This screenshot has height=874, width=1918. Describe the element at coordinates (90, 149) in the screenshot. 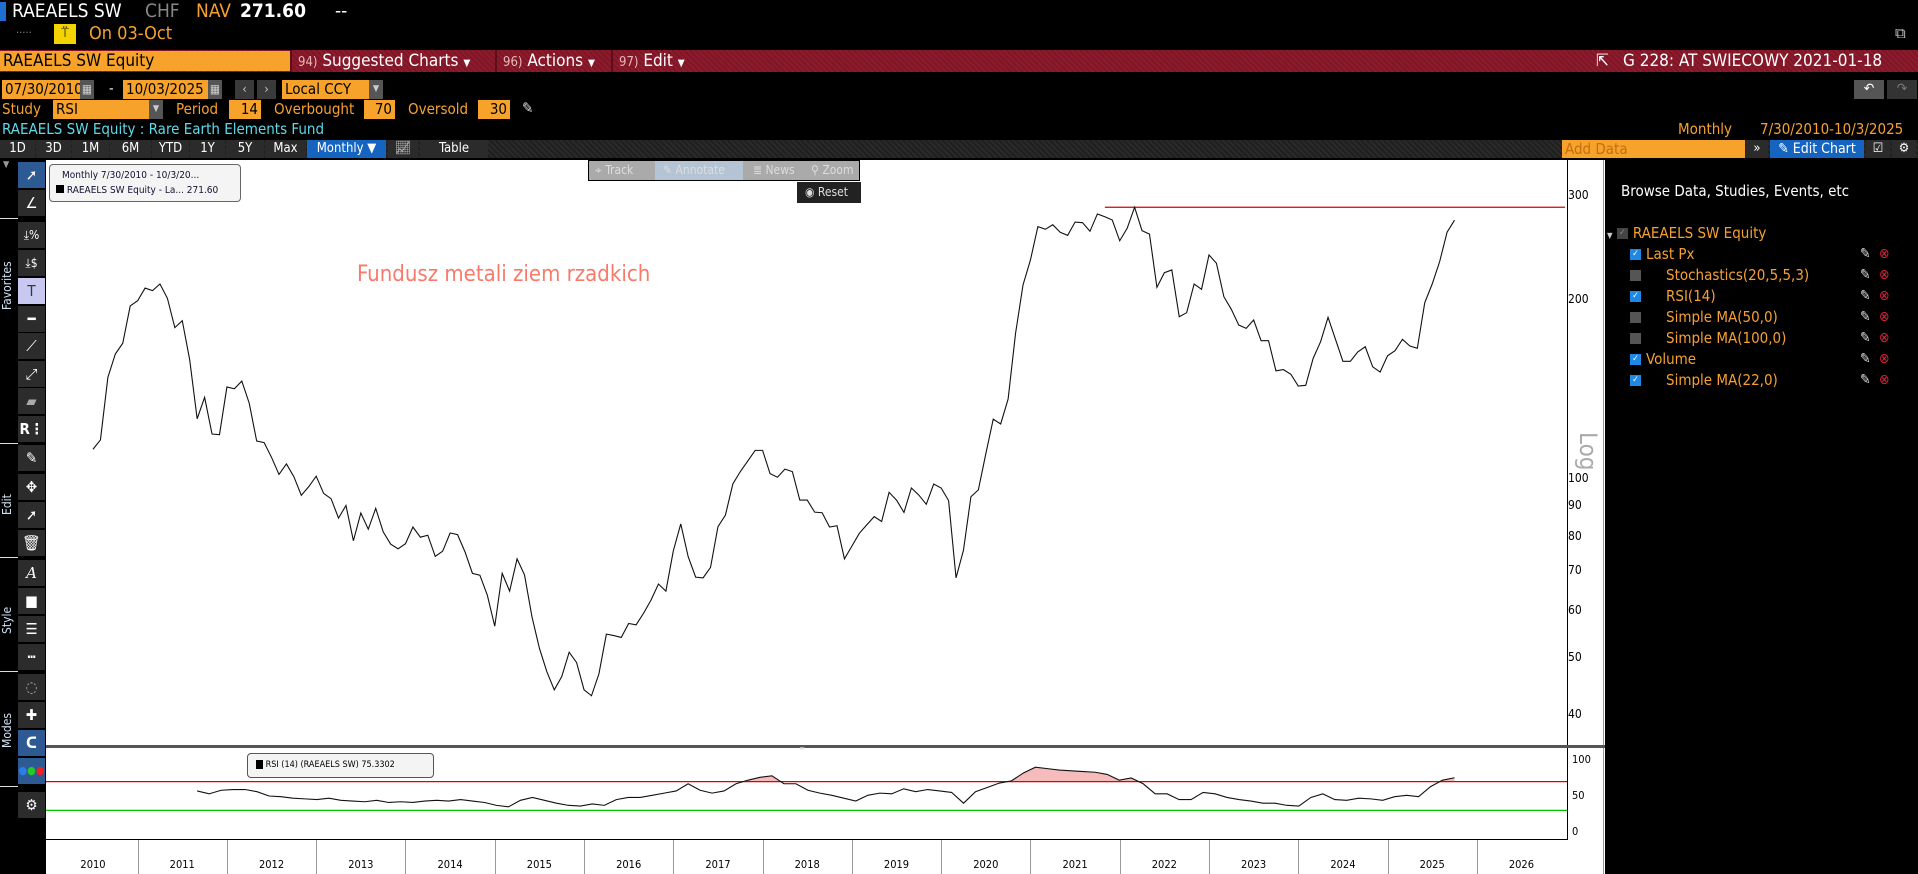

I see `period-1m-button: 1M` at that location.